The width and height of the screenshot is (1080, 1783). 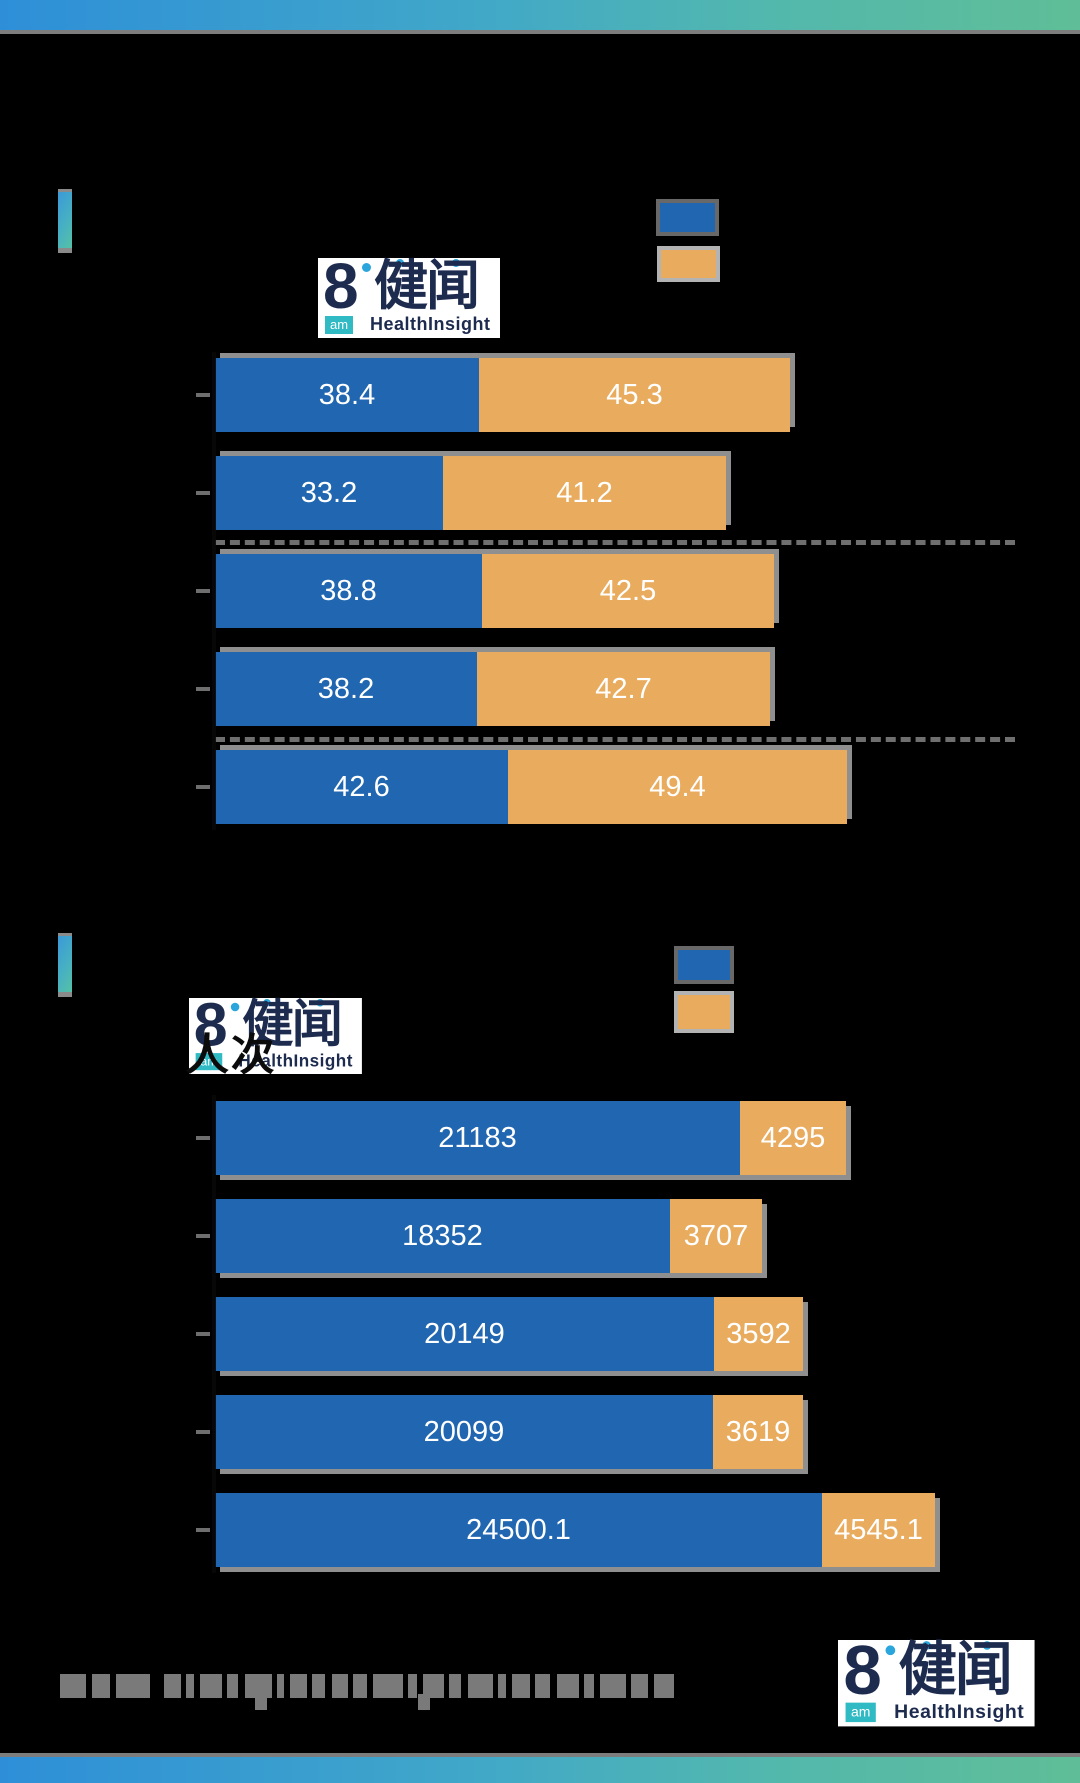 What do you see at coordinates (716, 1236) in the screenshot?
I see `bar-segment-orange: 3707` at bounding box center [716, 1236].